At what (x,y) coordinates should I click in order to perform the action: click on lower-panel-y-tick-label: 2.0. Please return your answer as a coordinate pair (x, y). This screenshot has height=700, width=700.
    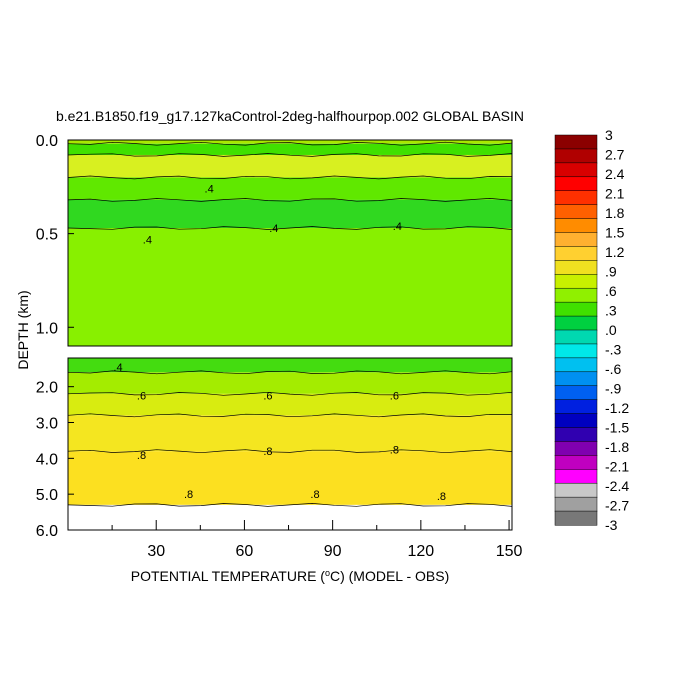
    Looking at the image, I should click on (47, 388).